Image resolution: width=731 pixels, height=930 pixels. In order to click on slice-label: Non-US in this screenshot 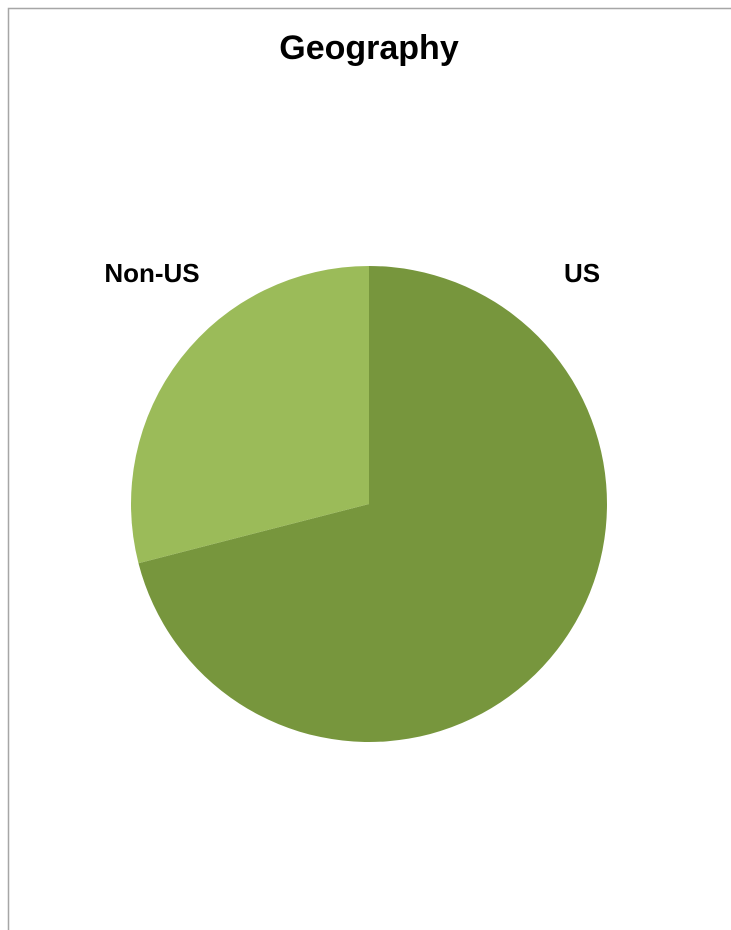, I will do `click(151, 273)`.